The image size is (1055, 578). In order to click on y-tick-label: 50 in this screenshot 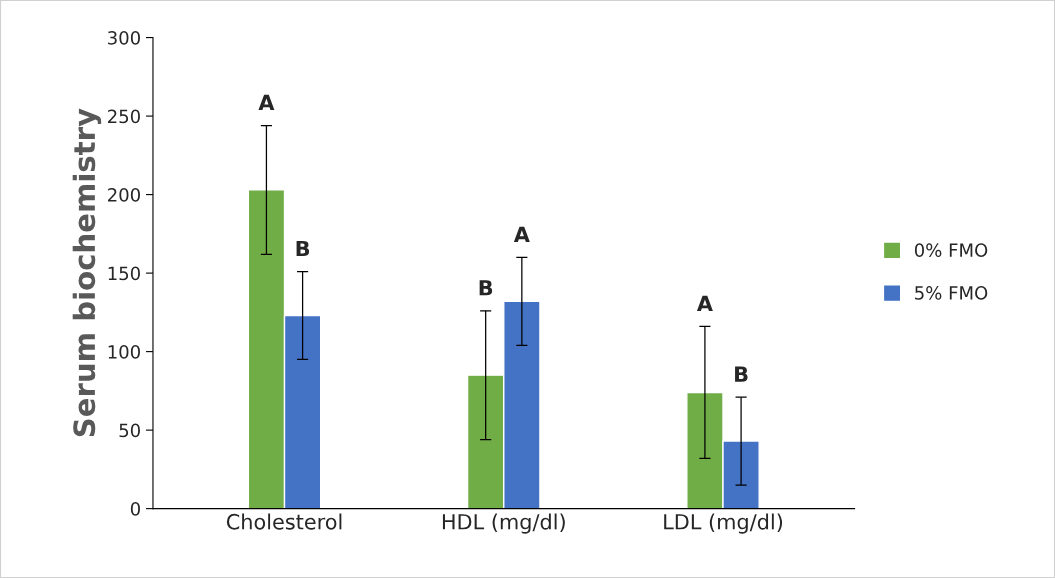, I will do `click(129, 430)`.